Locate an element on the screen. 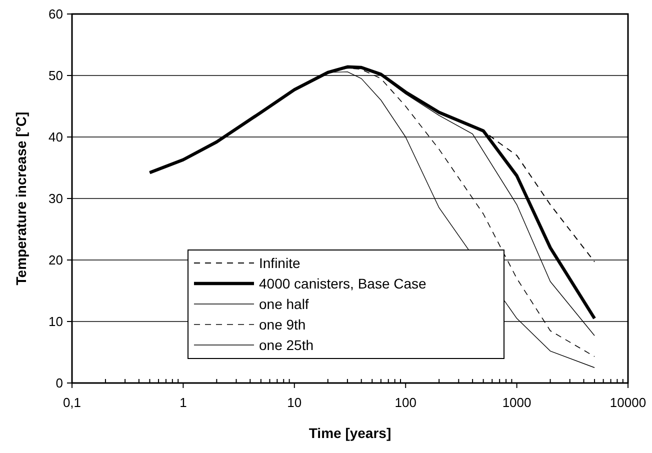 Image resolution: width=652 pixels, height=453 pixels. legend-label: one 25th is located at coordinates (286, 344).